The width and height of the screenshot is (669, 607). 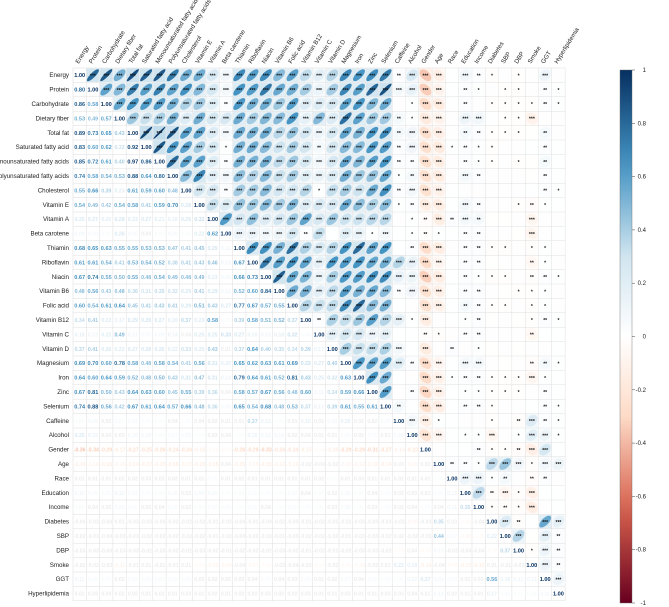 I want to click on correlation-value: 0.66, so click(x=186, y=407).